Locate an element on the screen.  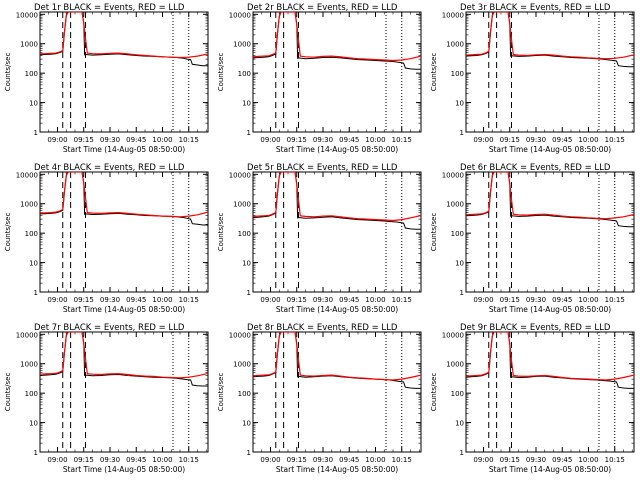
panel-title: Det 3r BLACK = Events, RED = LLD is located at coordinates (535, 8).